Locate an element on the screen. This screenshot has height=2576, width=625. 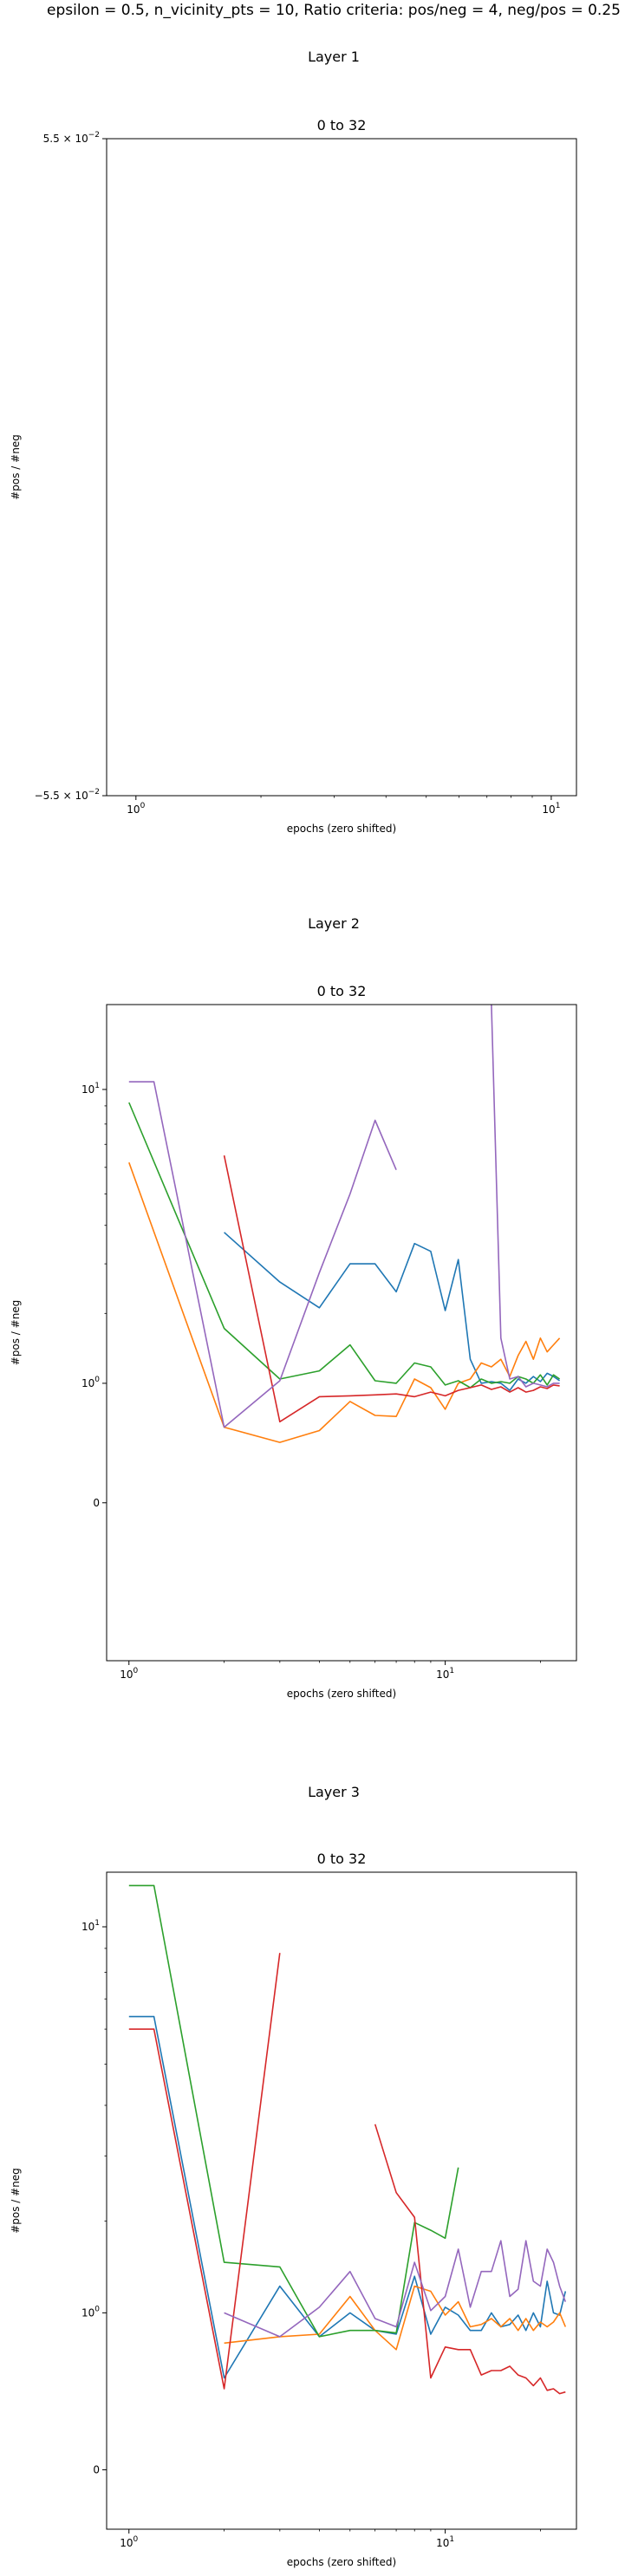
series-green-line is located at coordinates (293, 2111).